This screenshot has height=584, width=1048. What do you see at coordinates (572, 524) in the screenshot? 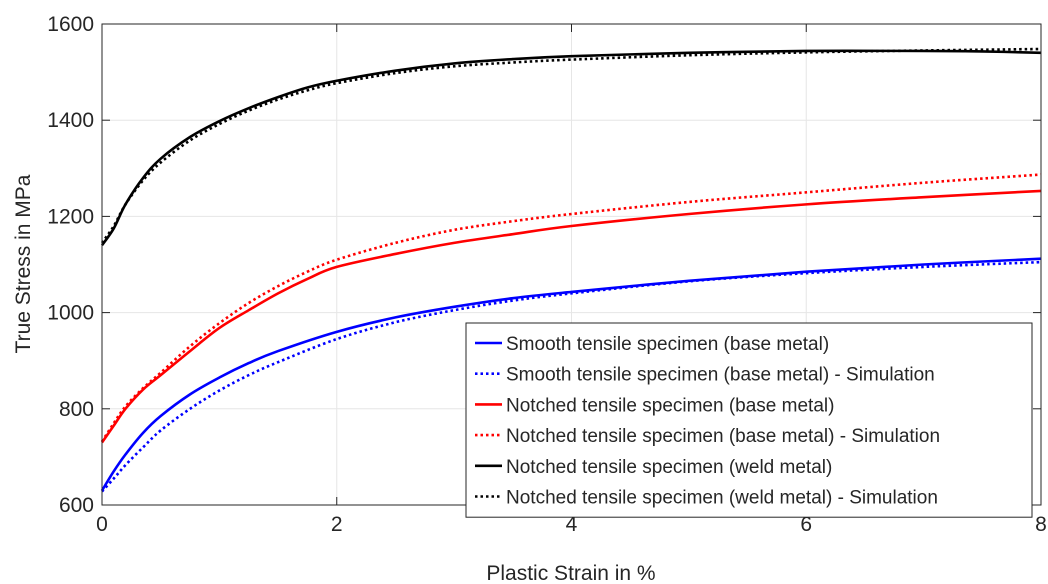
I see `x-tick-label: 4` at bounding box center [572, 524].